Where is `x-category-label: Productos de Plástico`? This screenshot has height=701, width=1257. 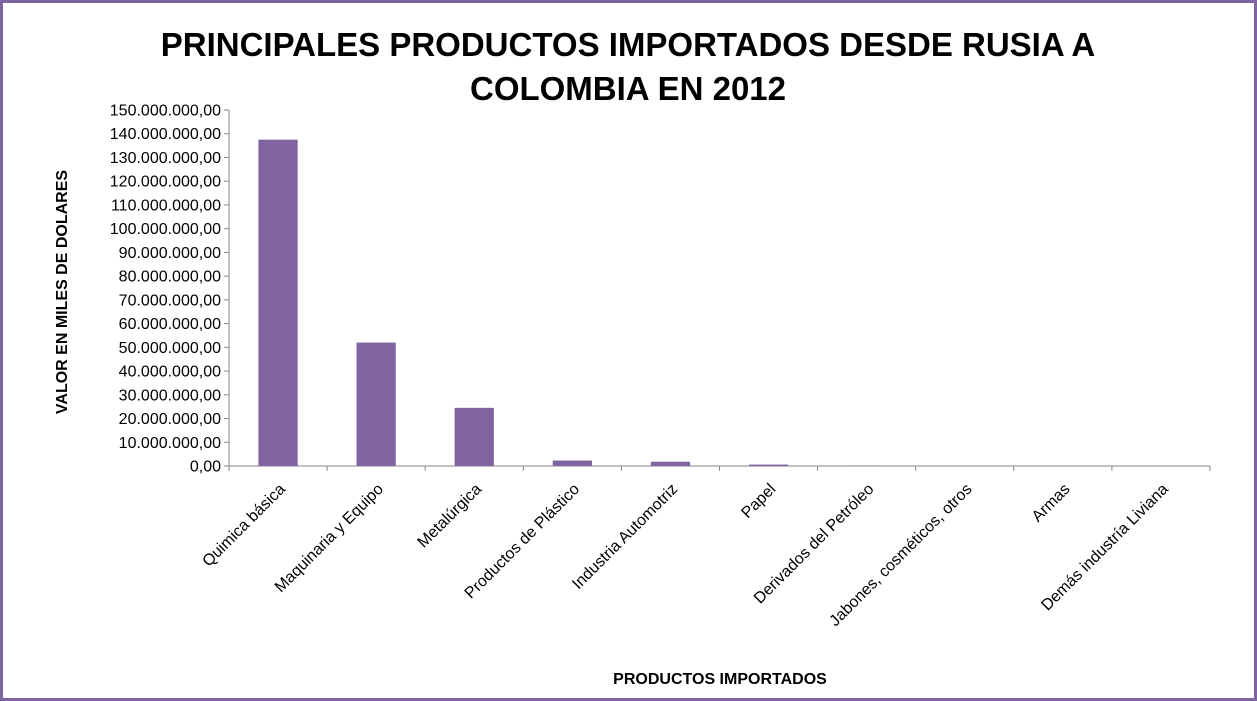
x-category-label: Productos de Plástico is located at coordinates (523, 542).